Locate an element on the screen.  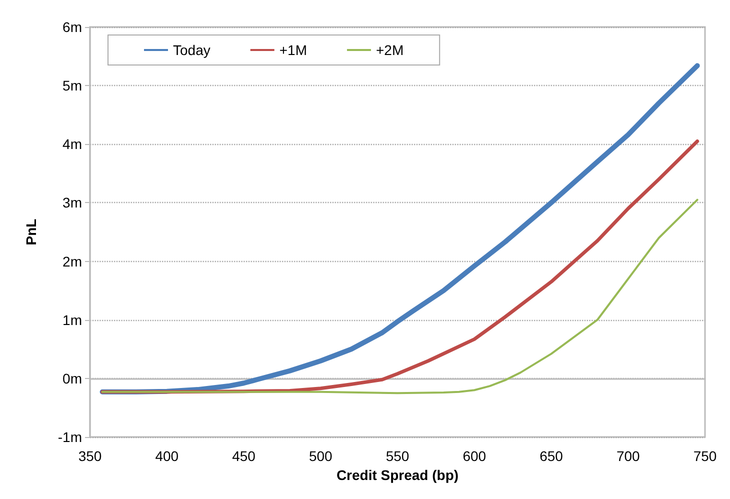
y-tick-label: -1m is located at coordinates (70, 437).